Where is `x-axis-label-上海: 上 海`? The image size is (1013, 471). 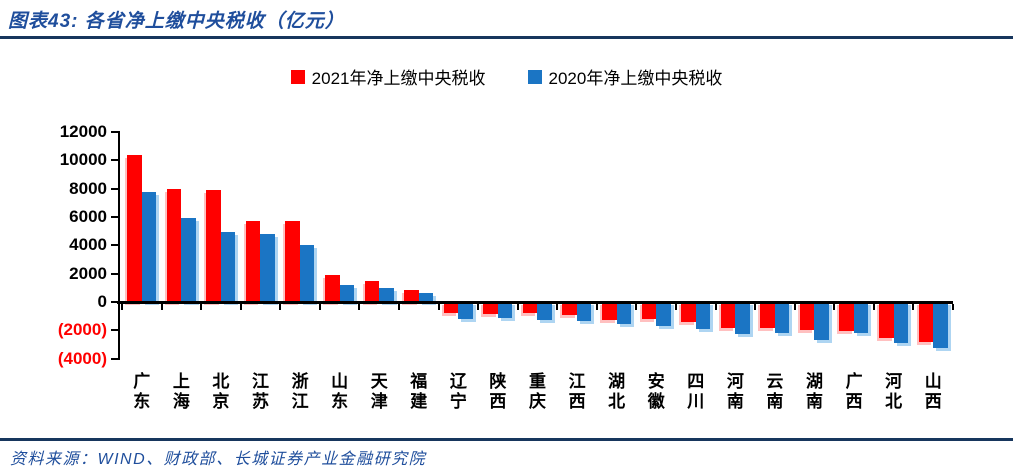 x-axis-label-上海: 上 海 is located at coordinates (181, 391).